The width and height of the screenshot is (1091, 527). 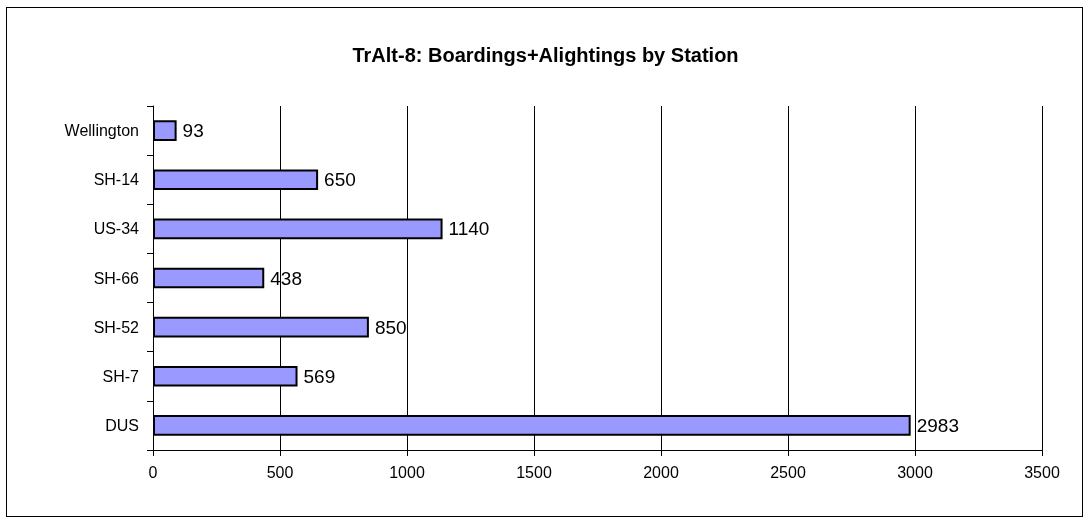 I want to click on y-tick-label: SH-66, so click(x=116, y=278).